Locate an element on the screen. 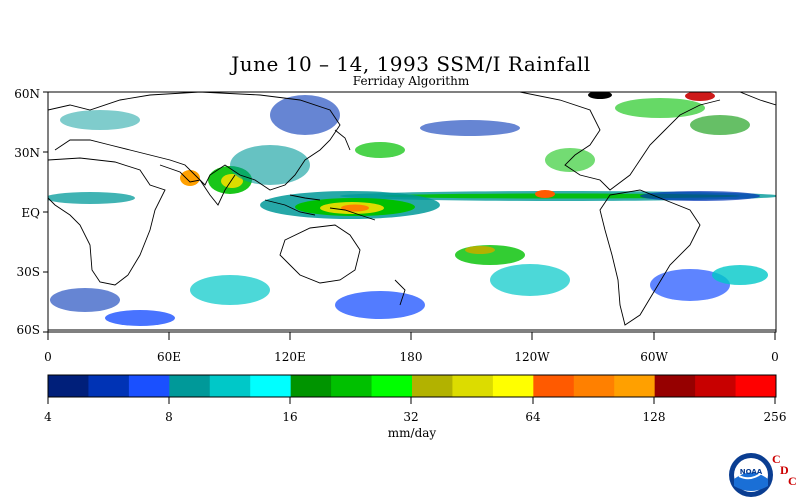 This screenshot has height=500, width=800. map-subtitle: Ferriday Algorithm is located at coordinates (411, 81).